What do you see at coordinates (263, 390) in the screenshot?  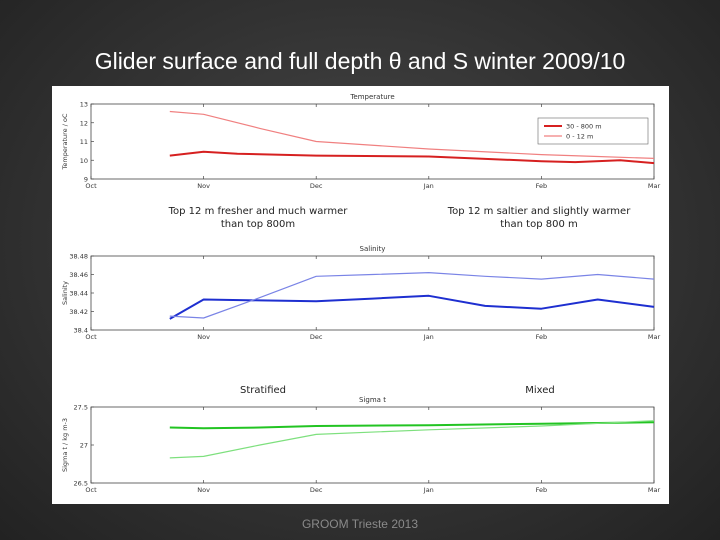 I see `annotation-stratified: Stratified` at bounding box center [263, 390].